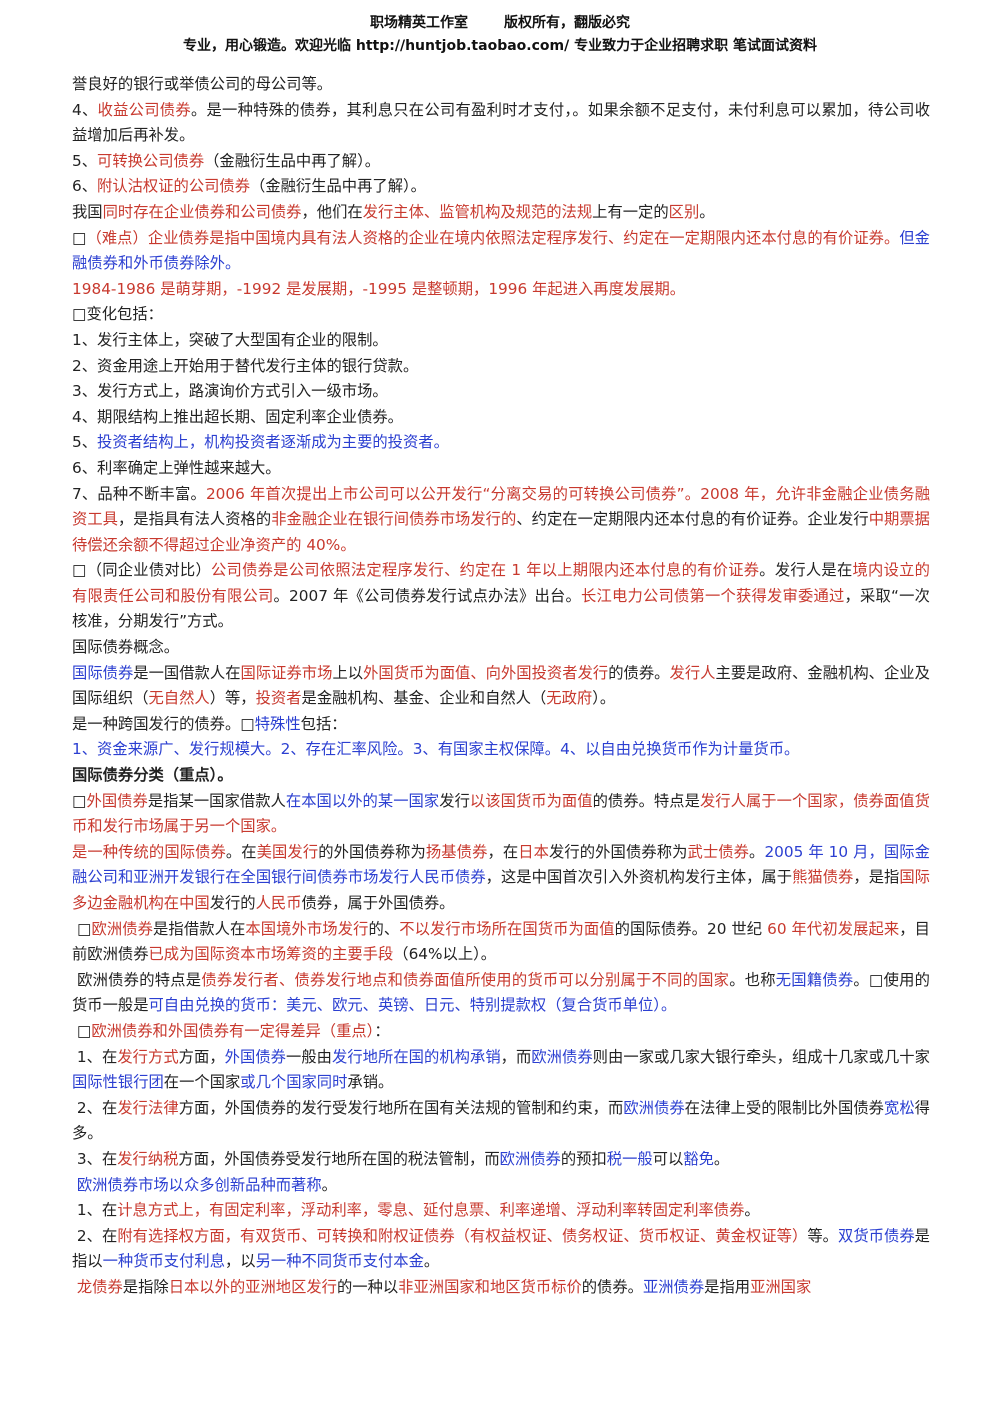 The width and height of the screenshot is (1000, 1414). I want to click on text-run: 发行法律, so click(148, 1107).